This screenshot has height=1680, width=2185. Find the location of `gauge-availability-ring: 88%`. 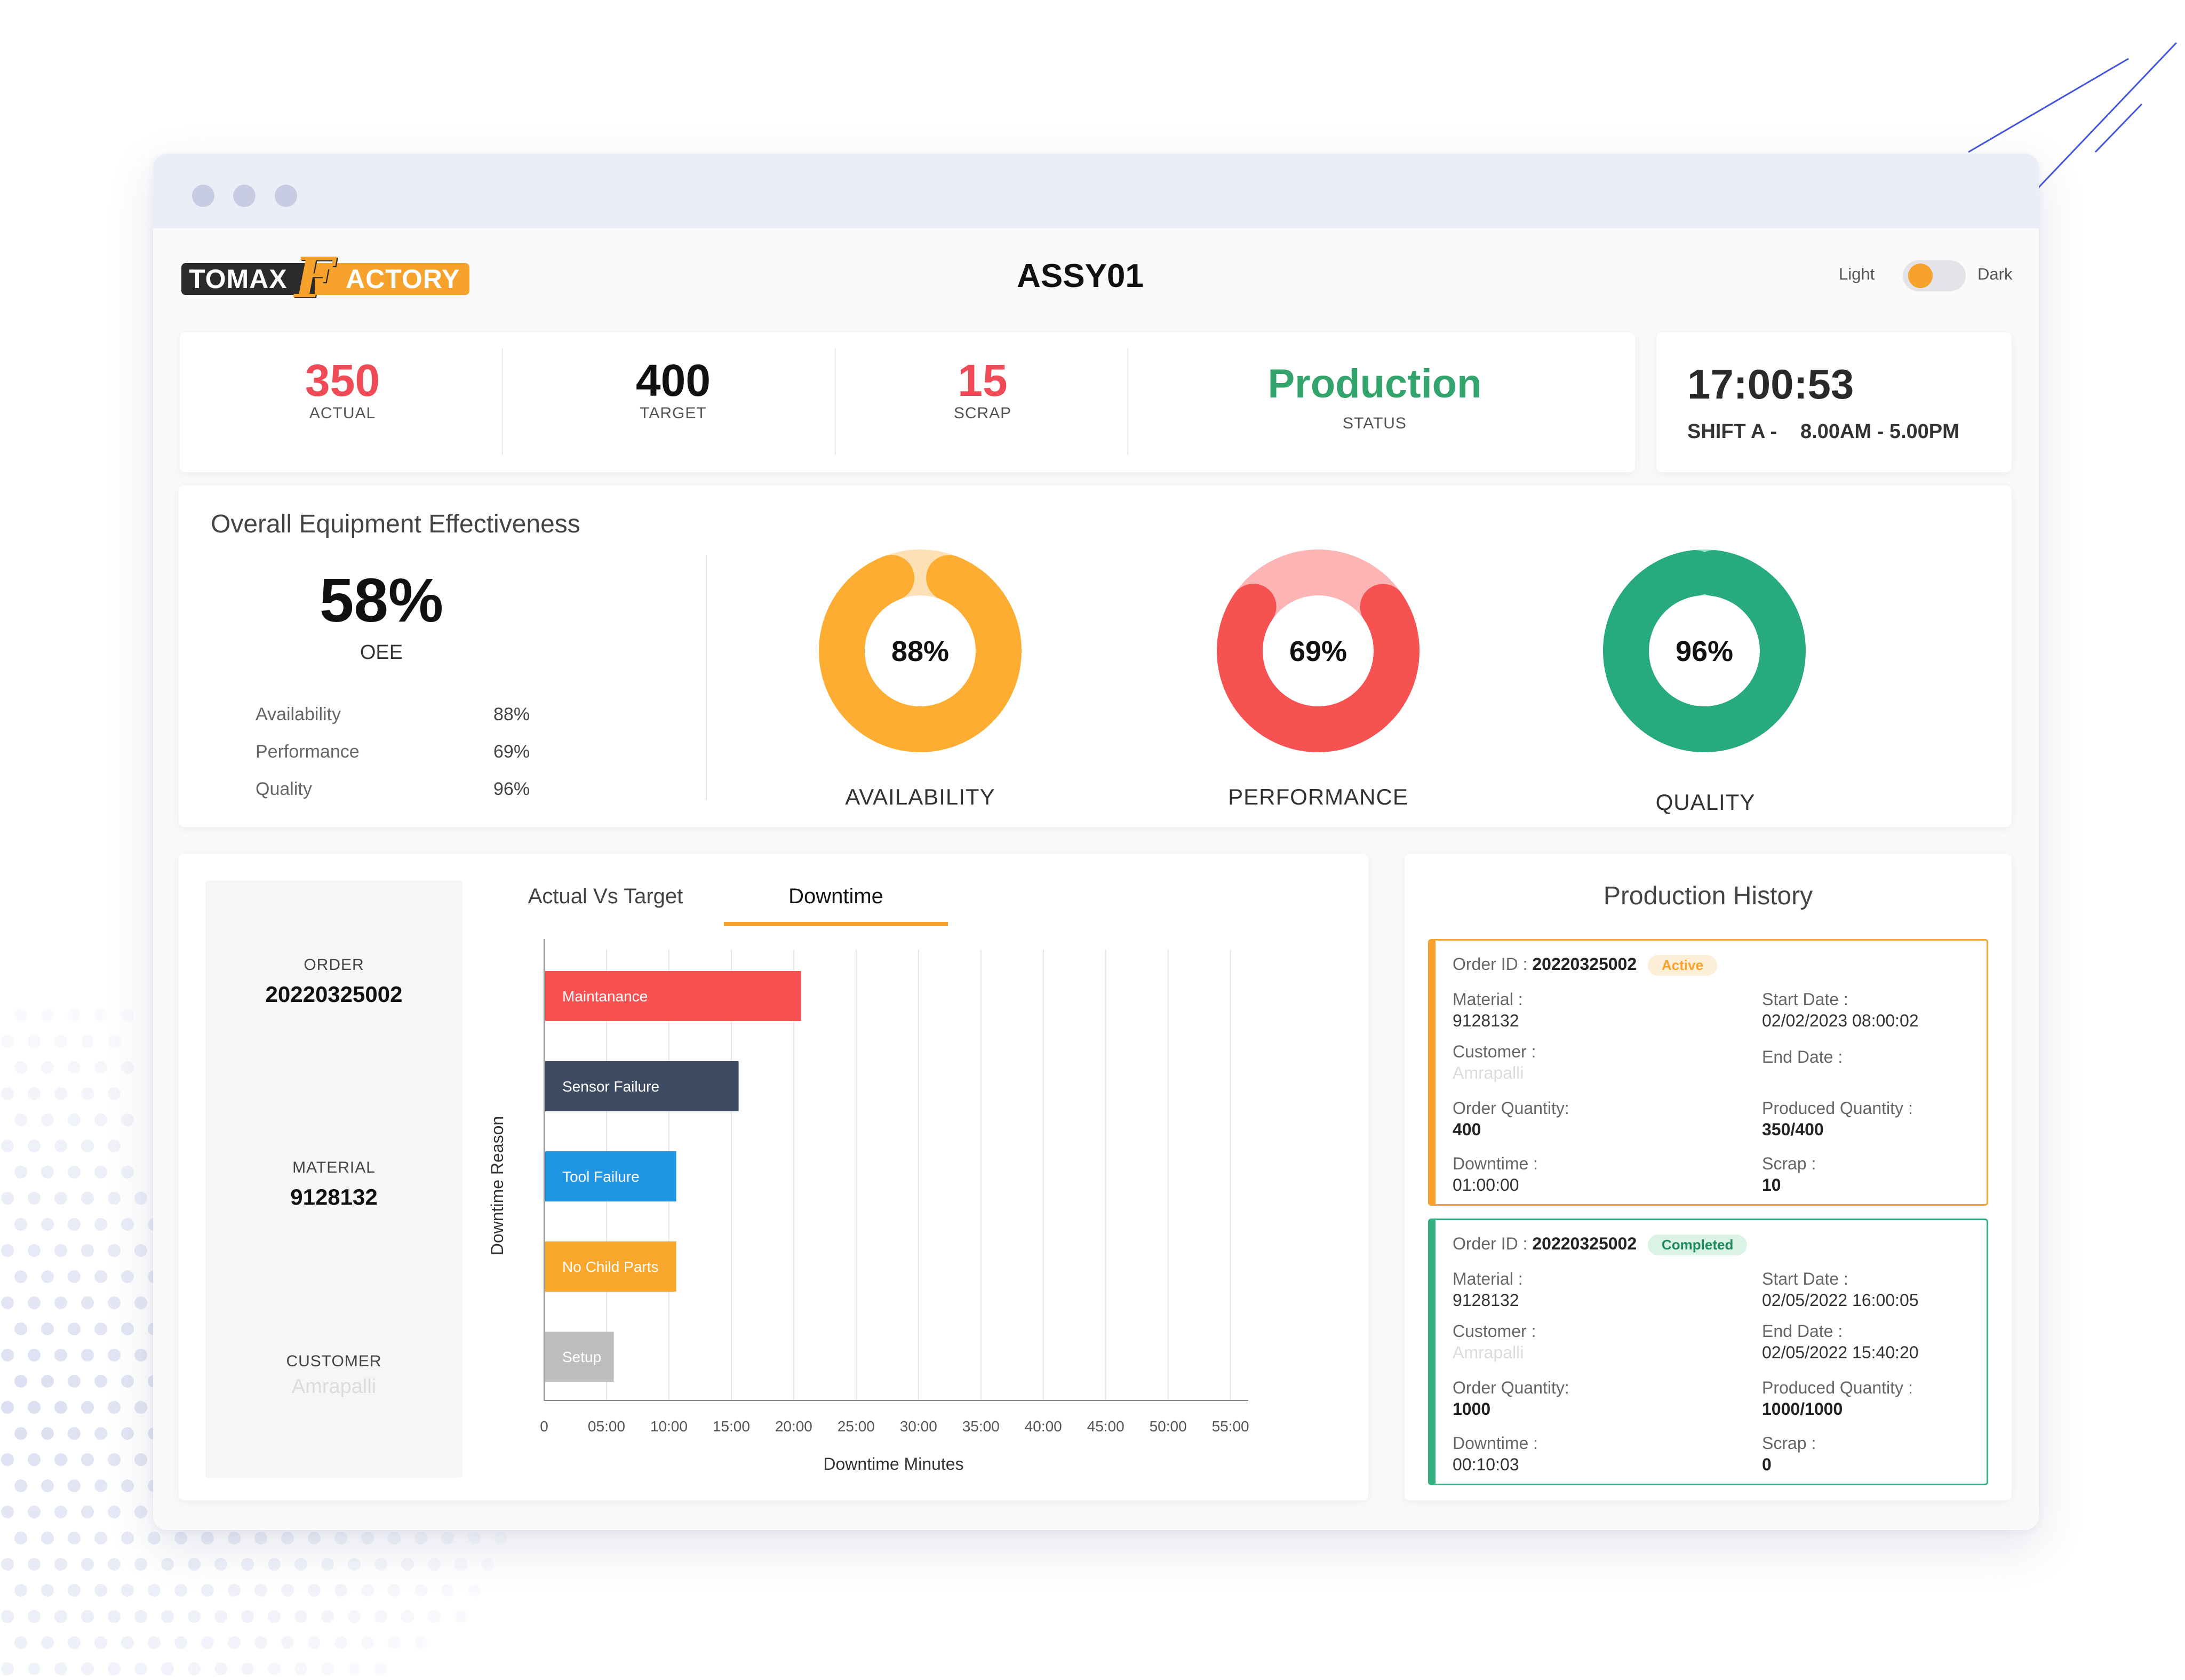

gauge-availability-ring: 88% is located at coordinates (921, 651).